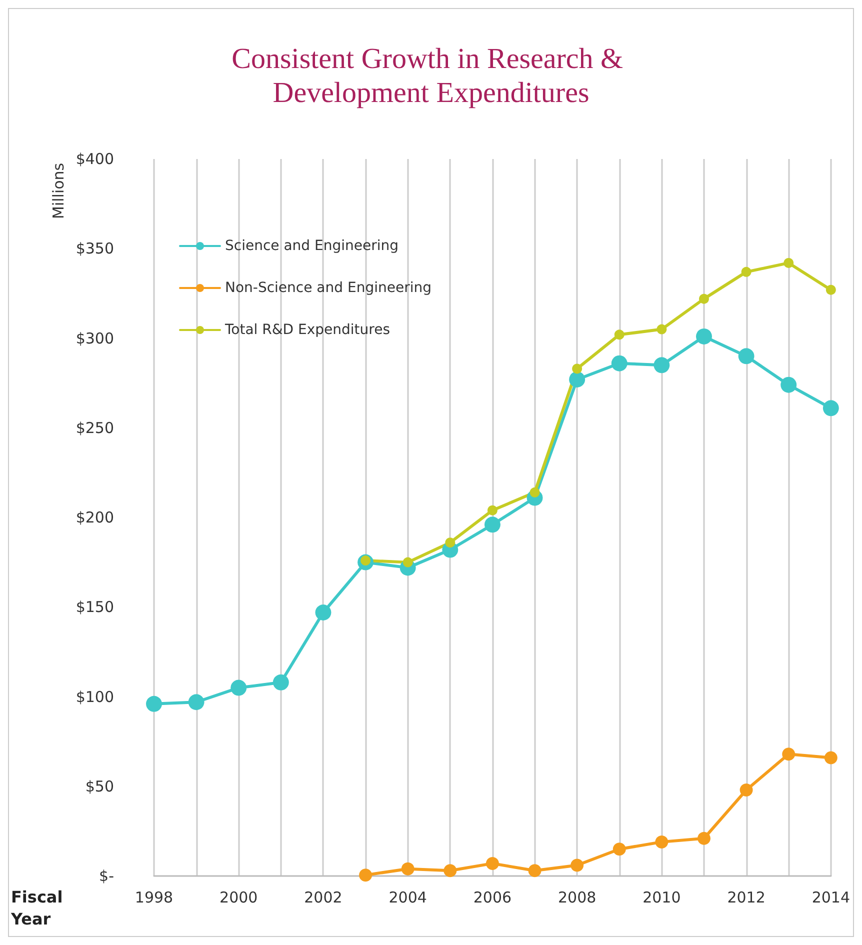  What do you see at coordinates (39, 908) in the screenshot?
I see `x-axis-title: Fiscal Year` at bounding box center [39, 908].